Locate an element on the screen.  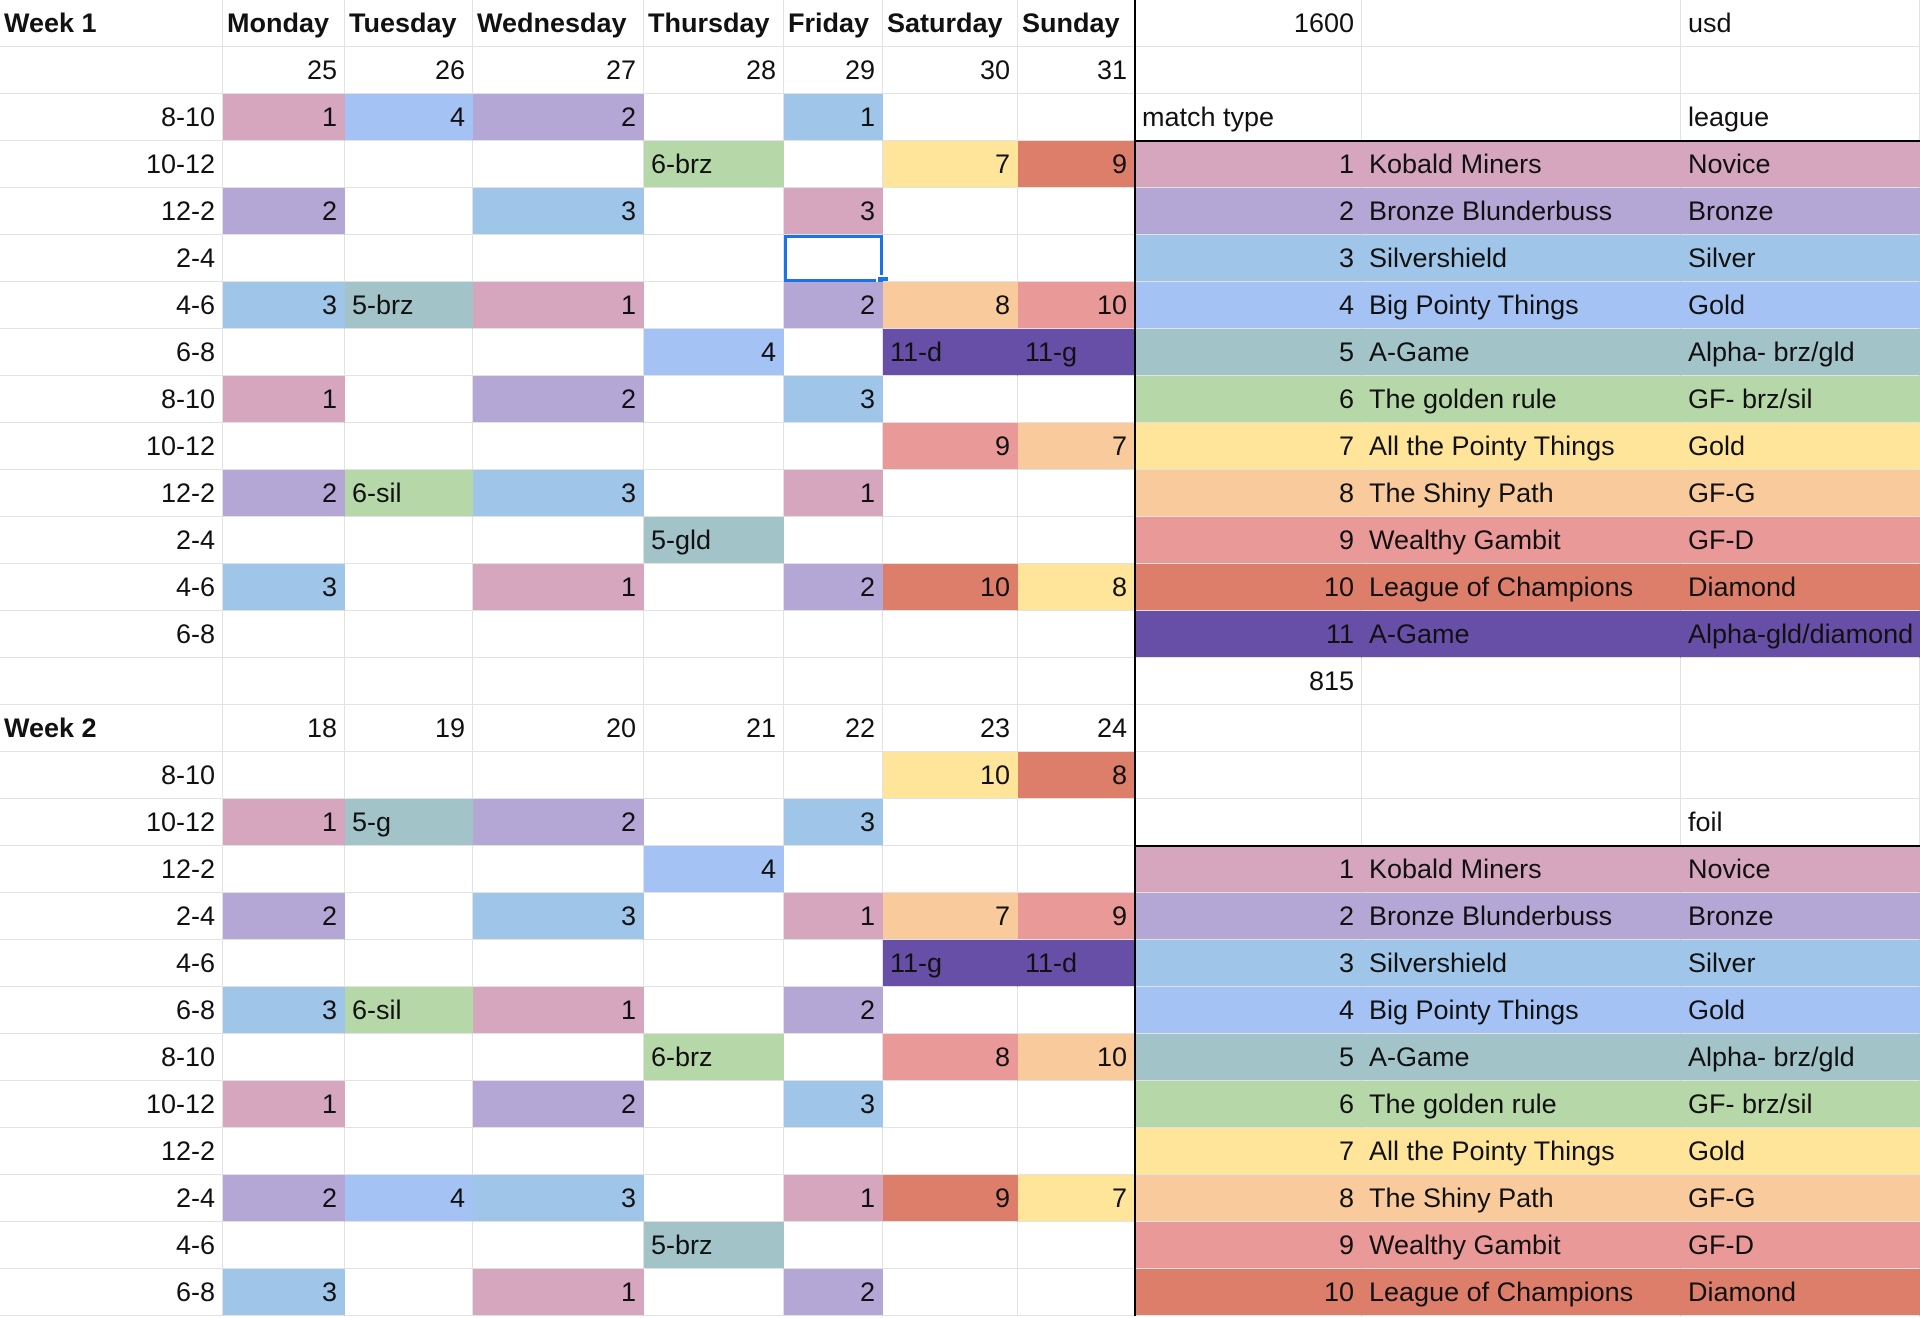
cell: 19 is located at coordinates (409, 728).